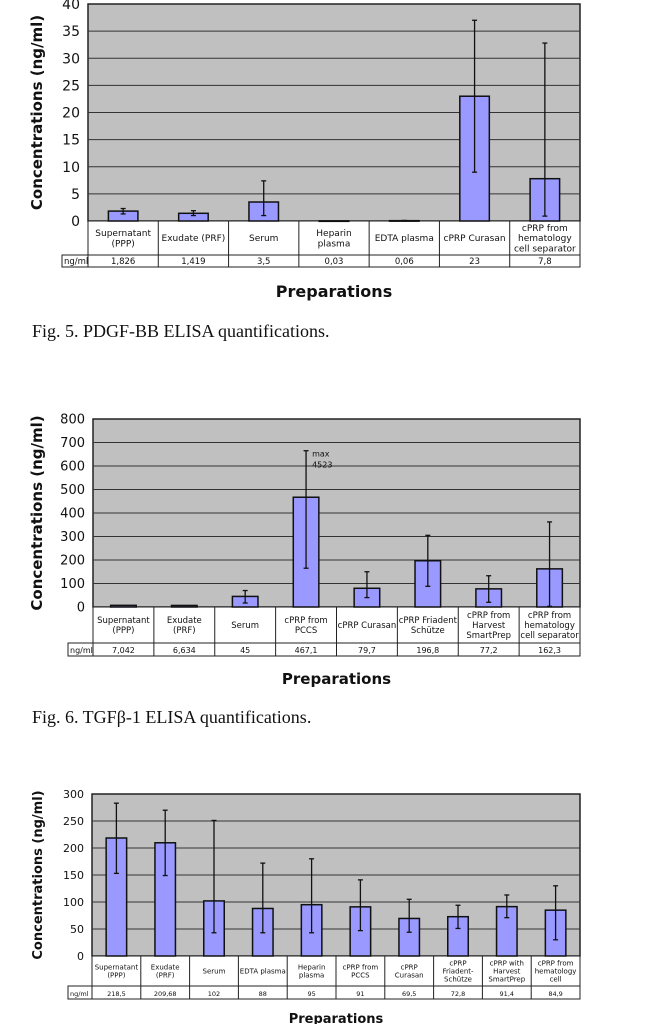 Image resolution: width=662 pixels, height=1024 pixels. I want to click on y-tick-label: 50, so click(77, 929).